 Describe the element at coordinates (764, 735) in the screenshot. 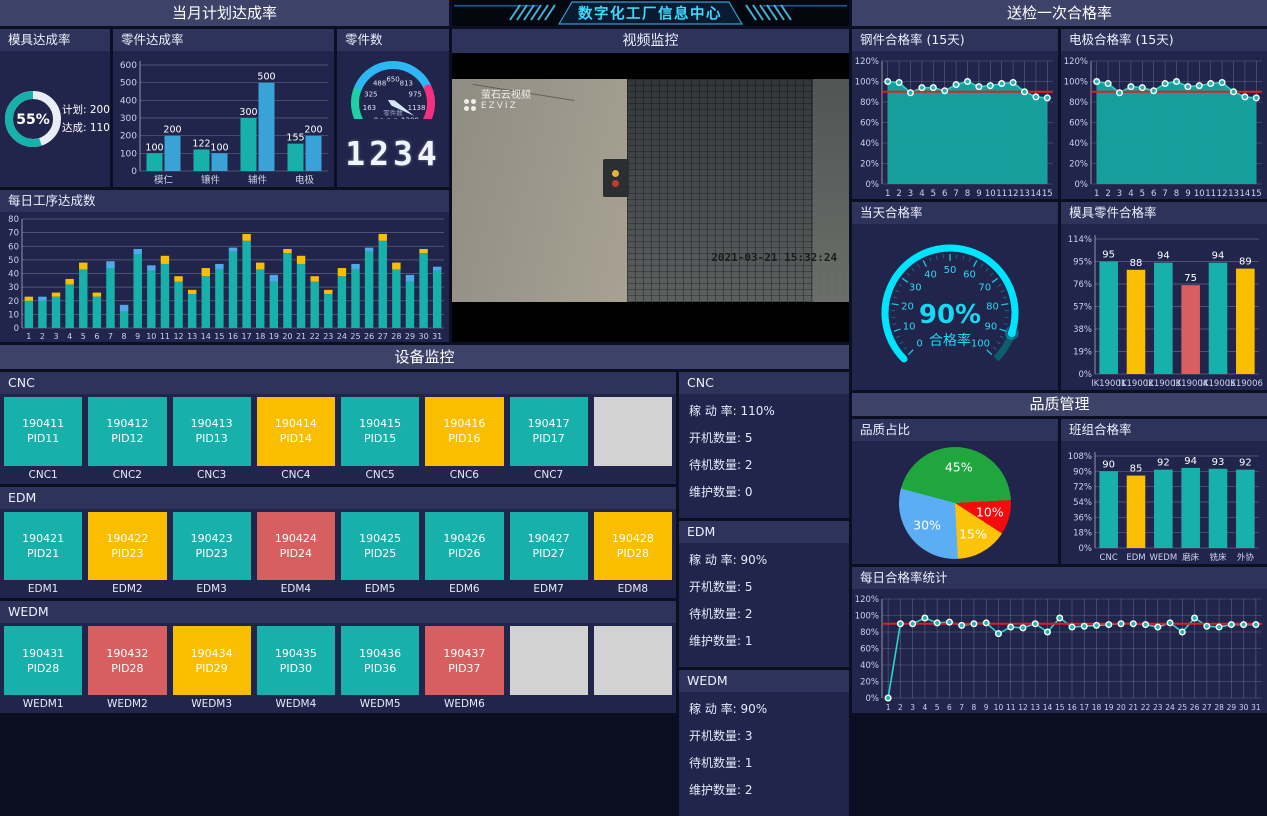

I see `stat-row: 开机数量: 3` at that location.